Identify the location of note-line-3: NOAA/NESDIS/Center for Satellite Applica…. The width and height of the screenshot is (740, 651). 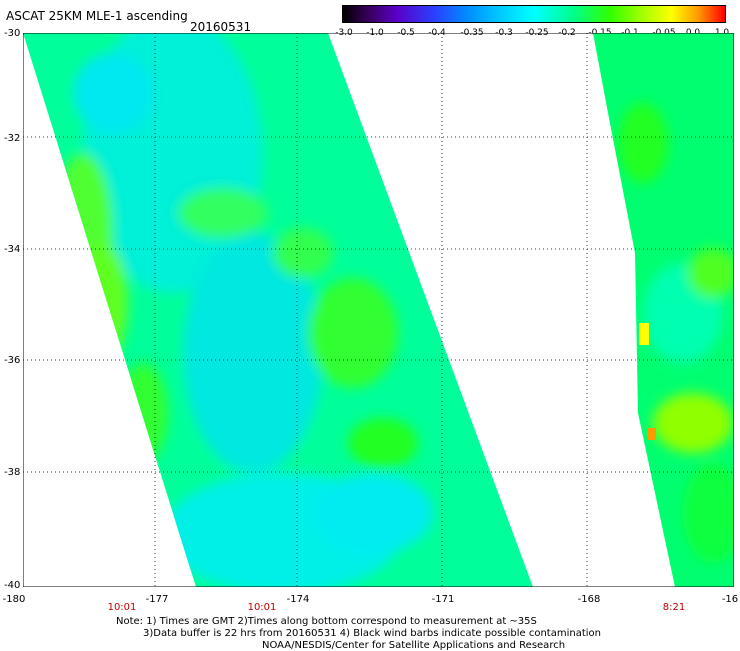
(414, 645).